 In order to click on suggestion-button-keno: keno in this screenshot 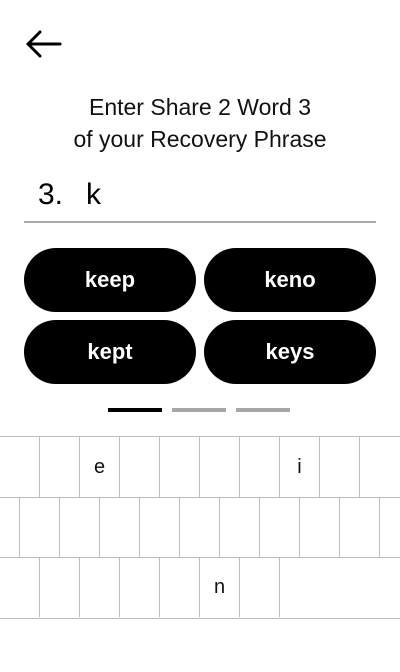, I will do `click(290, 280)`.